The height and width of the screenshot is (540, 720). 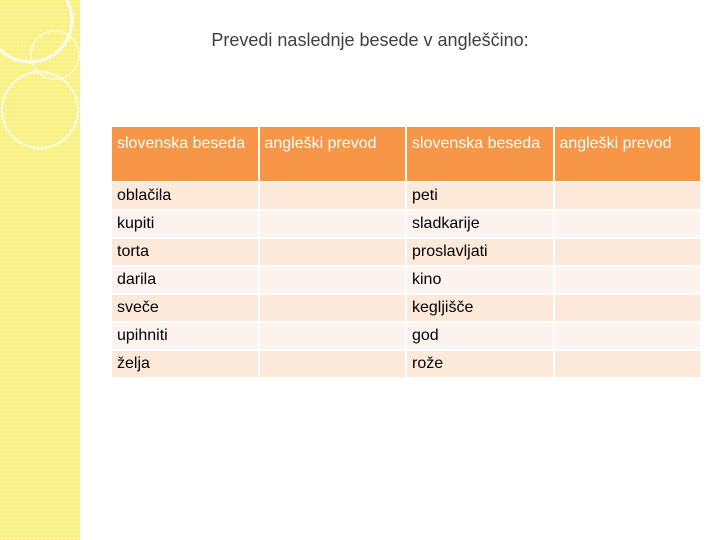 What do you see at coordinates (185, 336) in the screenshot?
I see `slovene-word-cell: upihniti` at bounding box center [185, 336].